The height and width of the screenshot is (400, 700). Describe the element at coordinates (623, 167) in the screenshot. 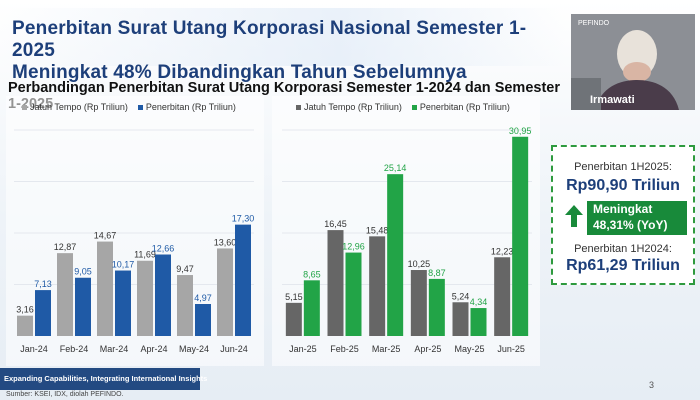

I see `summary-label-1h2025: Penerbitan 1H2025:` at that location.